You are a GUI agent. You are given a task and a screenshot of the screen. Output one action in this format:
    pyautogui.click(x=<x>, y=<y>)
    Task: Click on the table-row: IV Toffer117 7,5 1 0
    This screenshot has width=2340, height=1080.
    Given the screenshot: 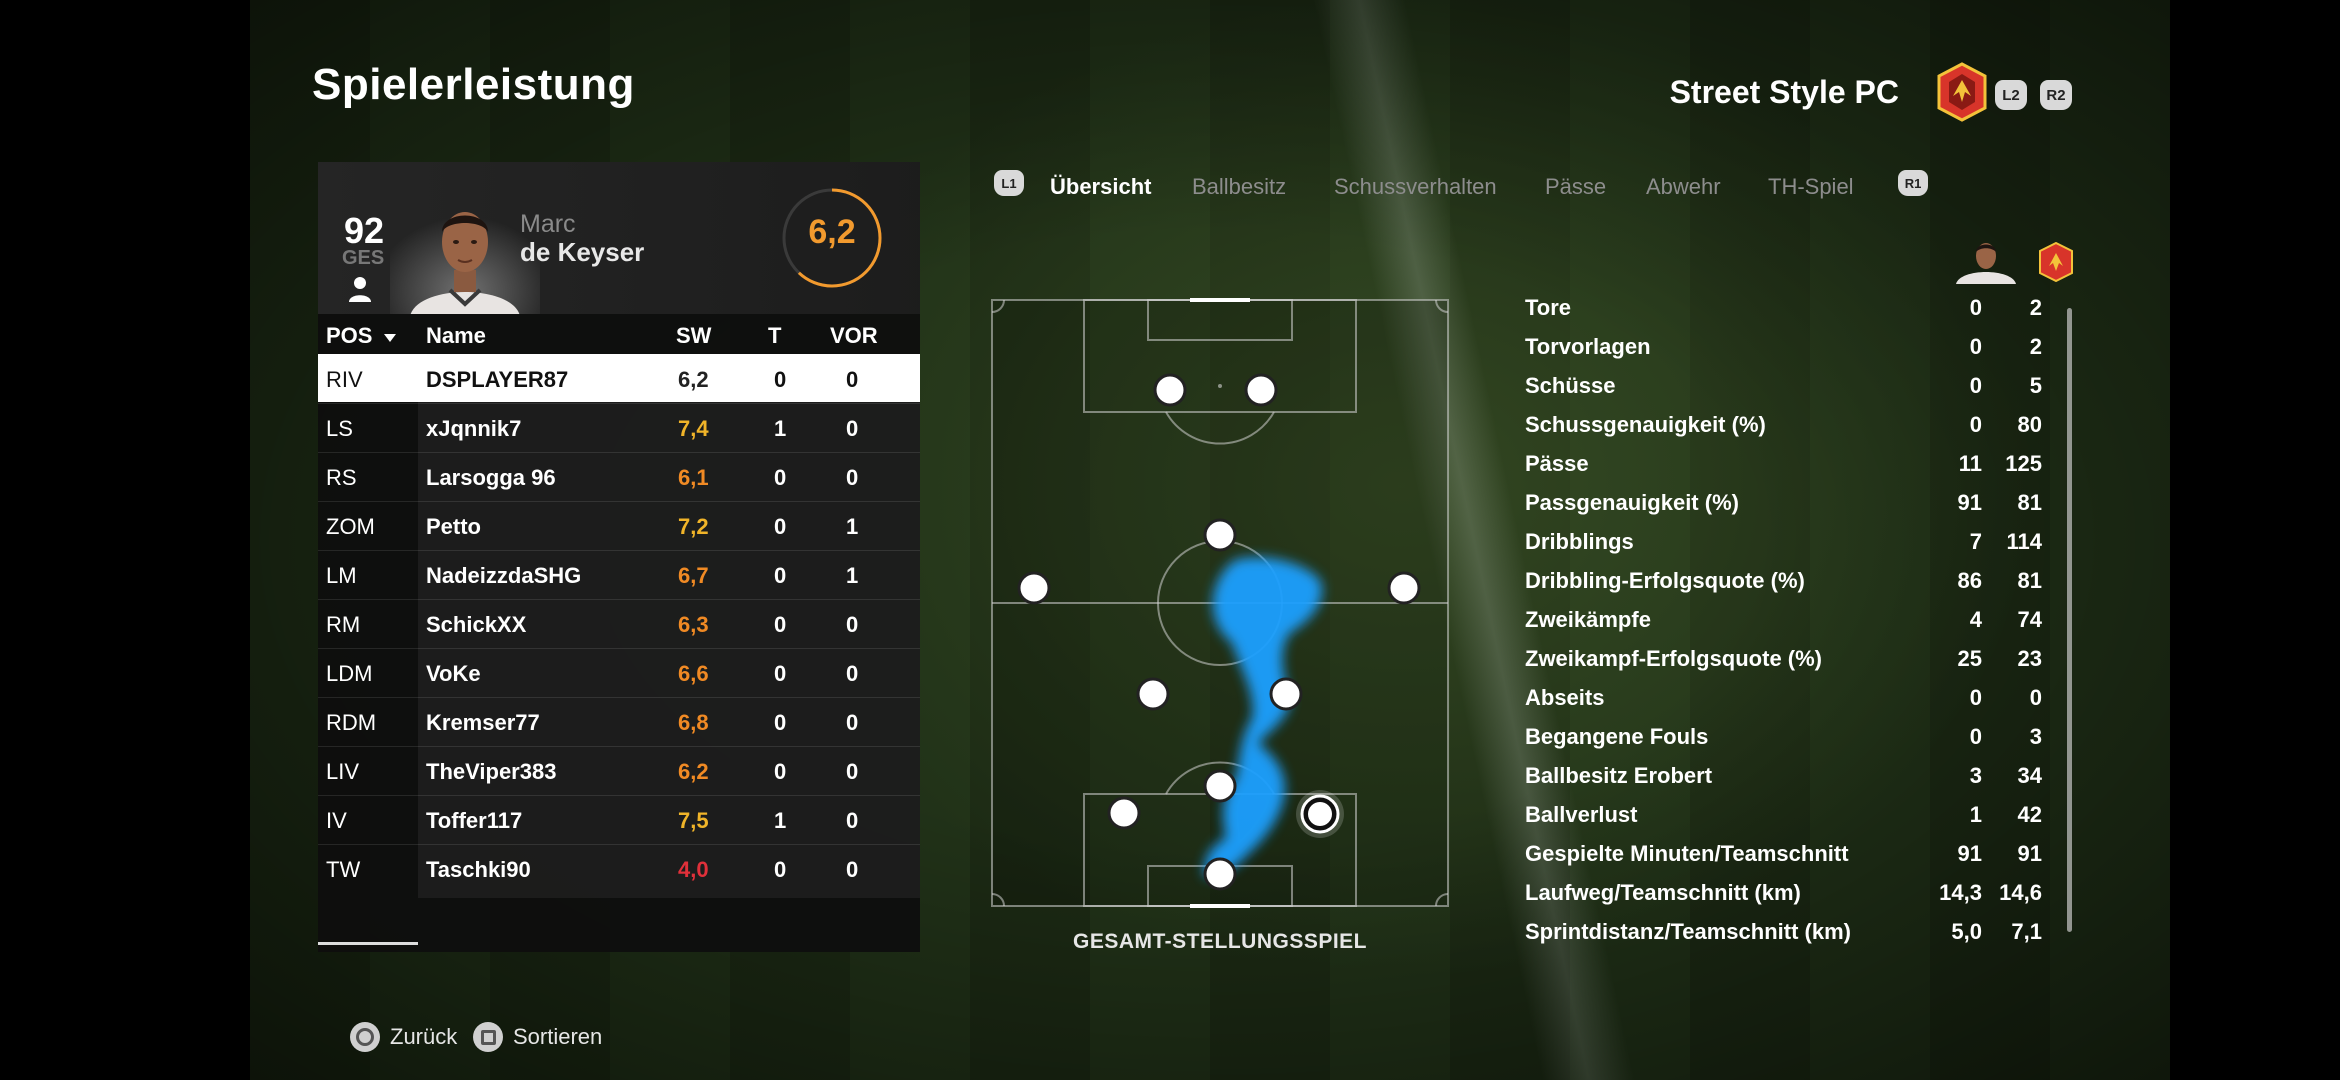 What is the action you would take?
    pyautogui.click(x=619, y=819)
    